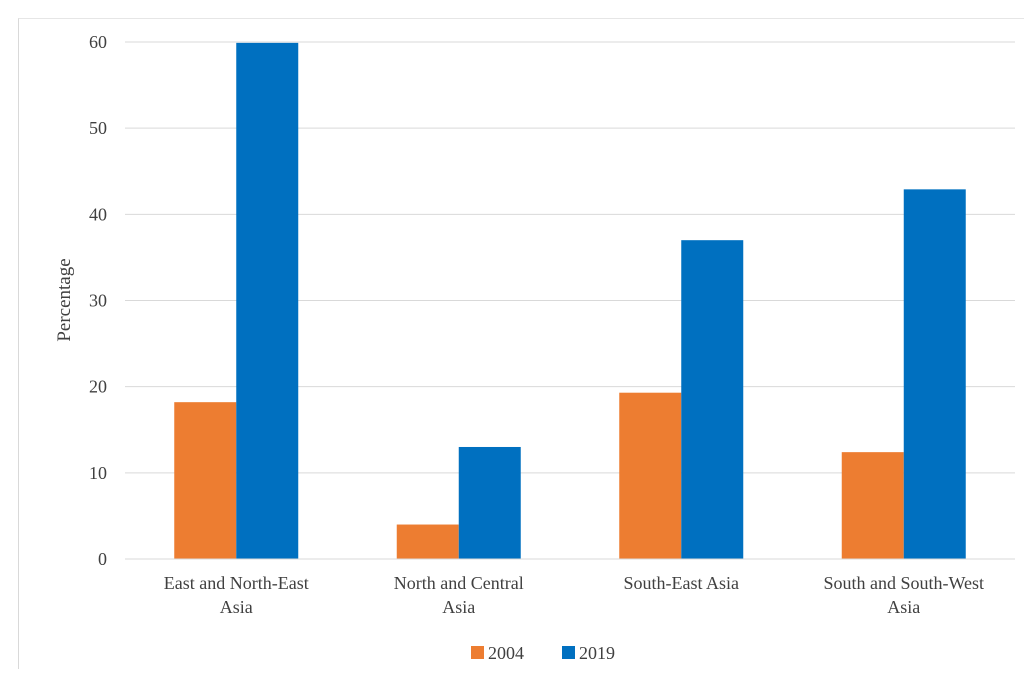  What do you see at coordinates (64, 299) in the screenshot?
I see `y-axis-label: Percentage` at bounding box center [64, 299].